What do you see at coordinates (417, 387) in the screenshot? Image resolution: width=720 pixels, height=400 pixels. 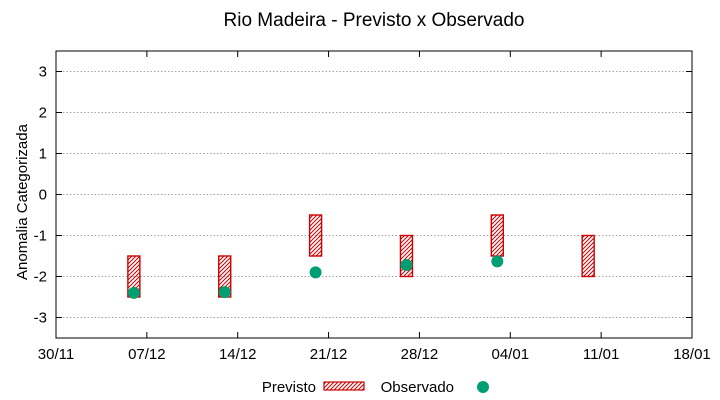 I see `legend-label-observado: Observado` at bounding box center [417, 387].